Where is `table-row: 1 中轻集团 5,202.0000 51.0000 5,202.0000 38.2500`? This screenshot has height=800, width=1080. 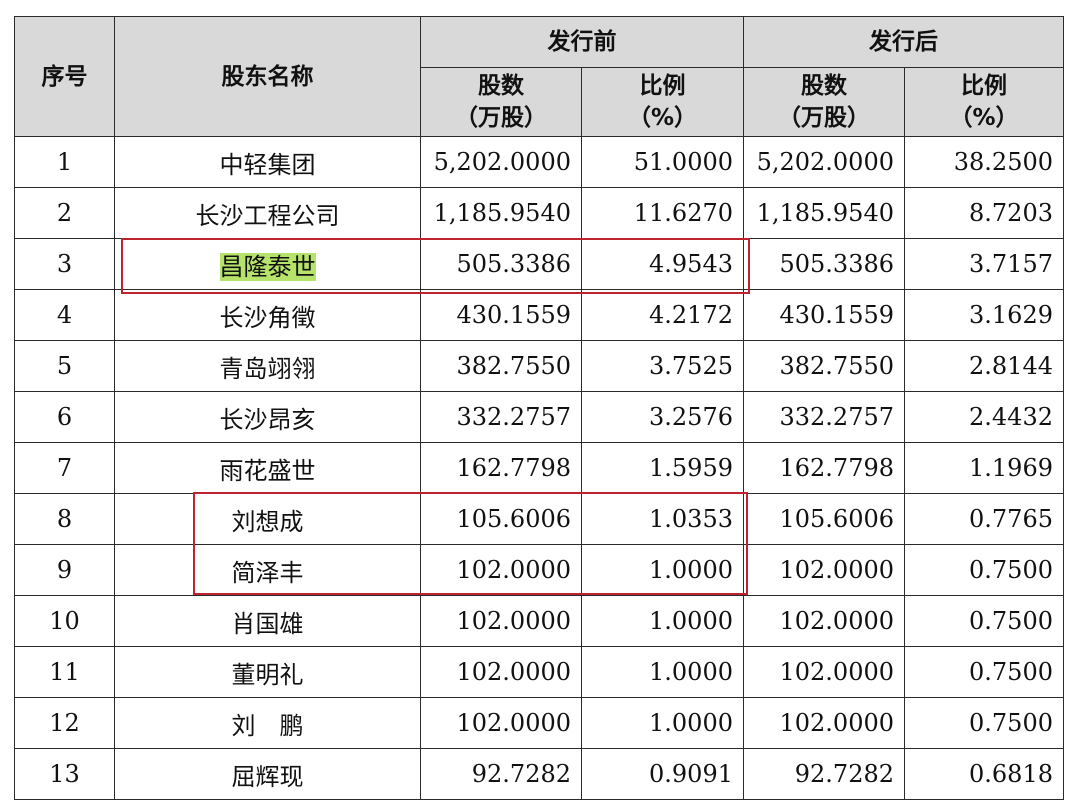 table-row: 1 中轻集团 5,202.0000 51.0000 5,202.0000 38.2500 is located at coordinates (539, 162).